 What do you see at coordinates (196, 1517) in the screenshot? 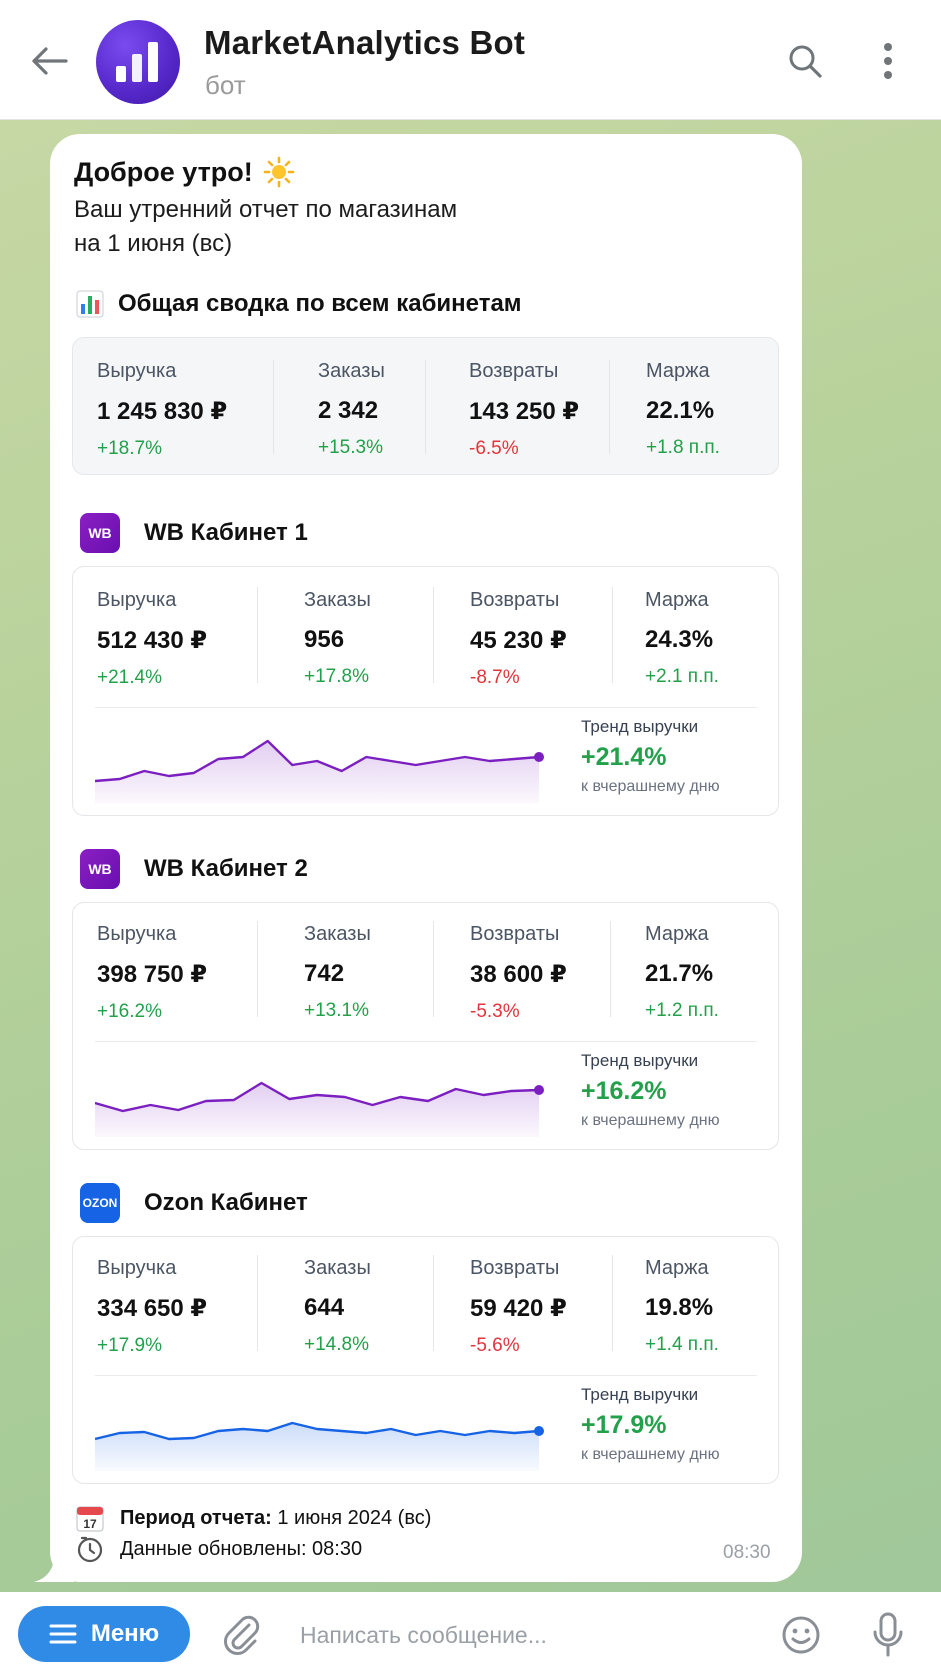
I see `period-label: Период отчета:` at bounding box center [196, 1517].